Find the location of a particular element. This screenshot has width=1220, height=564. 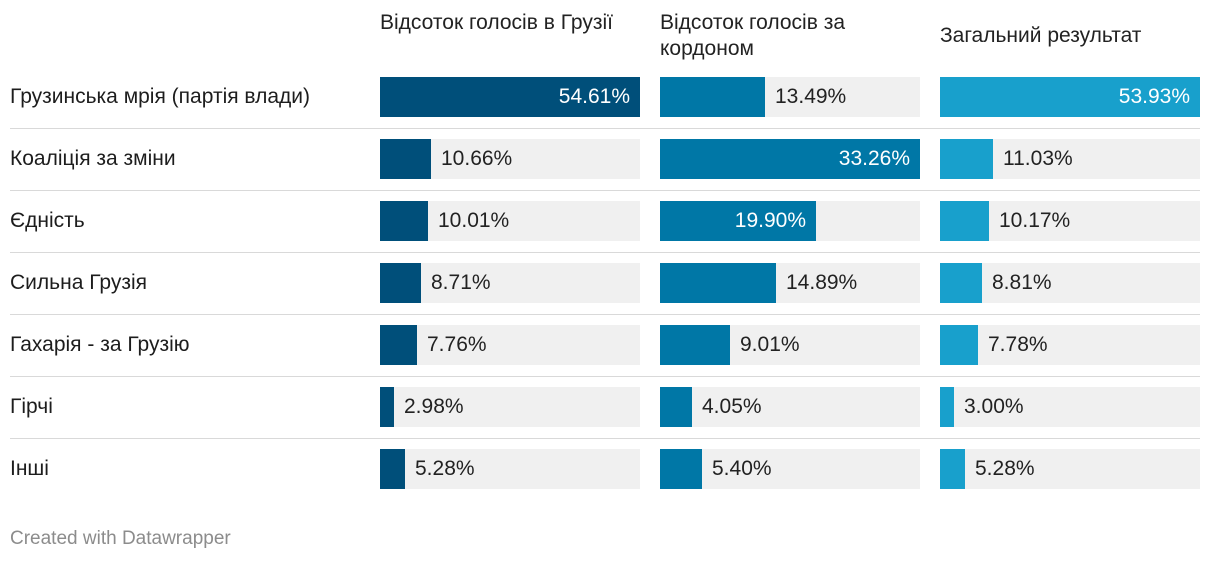

bar-track-abroad: 19.90% is located at coordinates (790, 221).